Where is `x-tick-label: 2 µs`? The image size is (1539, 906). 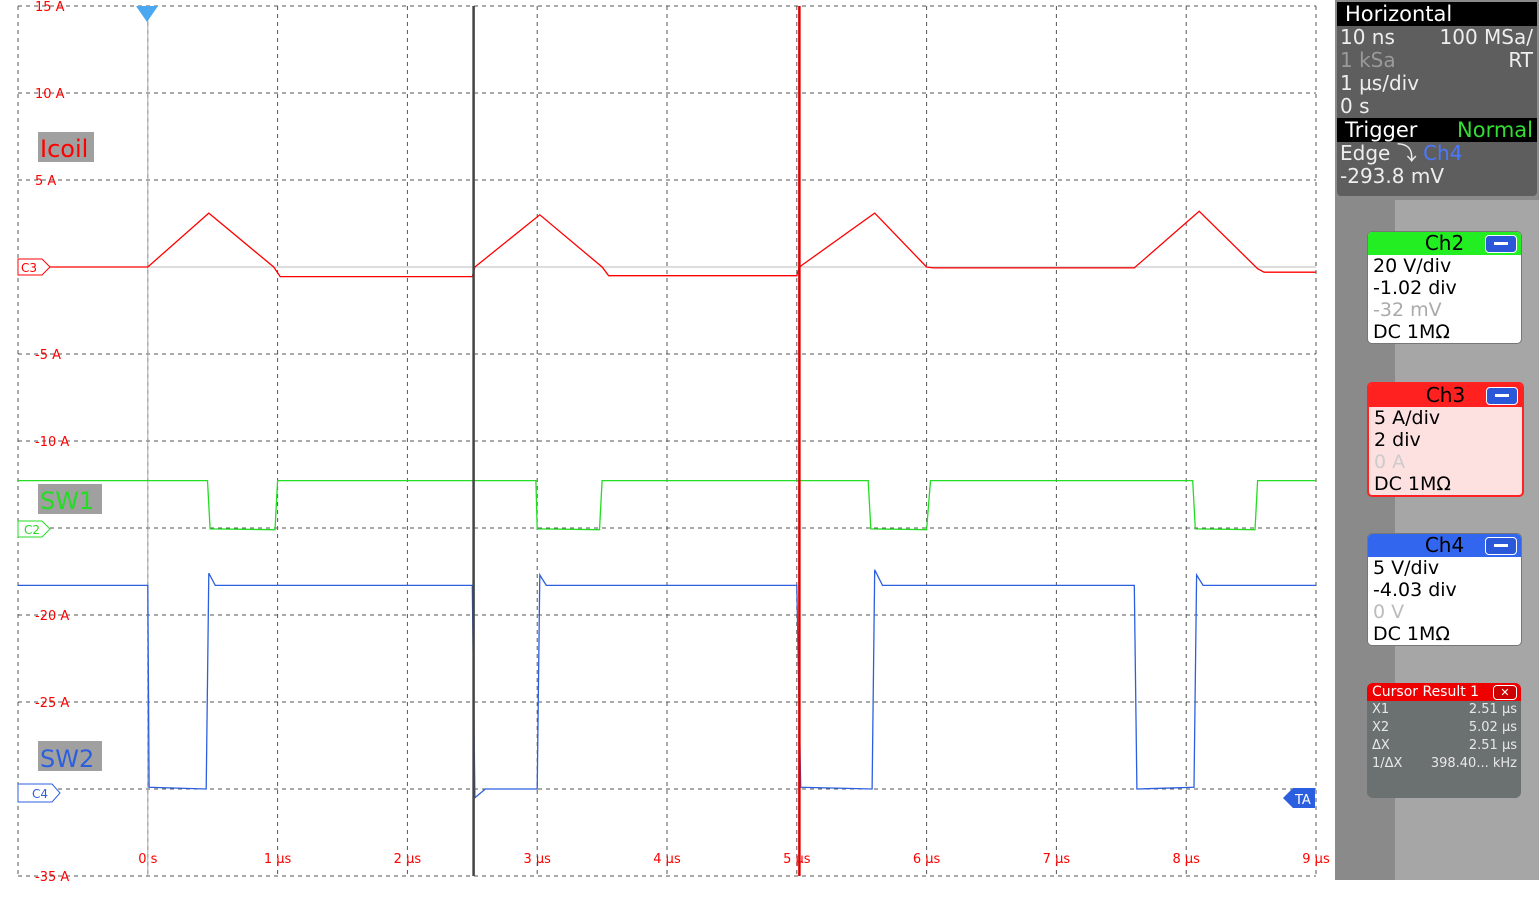 x-tick-label: 2 µs is located at coordinates (408, 859).